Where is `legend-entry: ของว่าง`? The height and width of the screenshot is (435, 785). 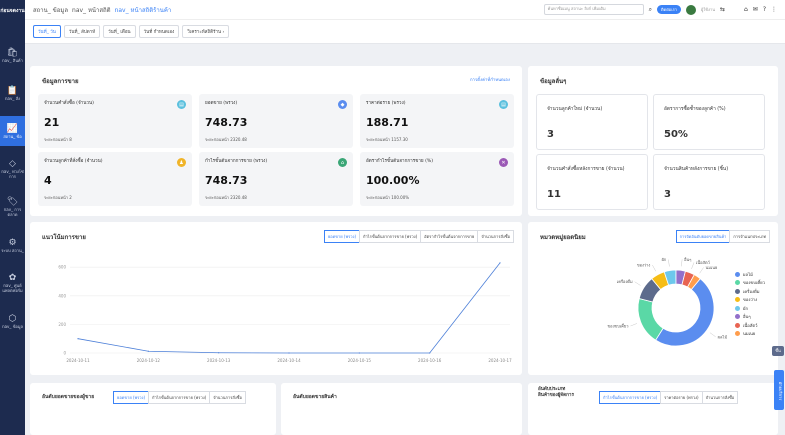
legend-entry: ของว่าง is located at coordinates (750, 300).